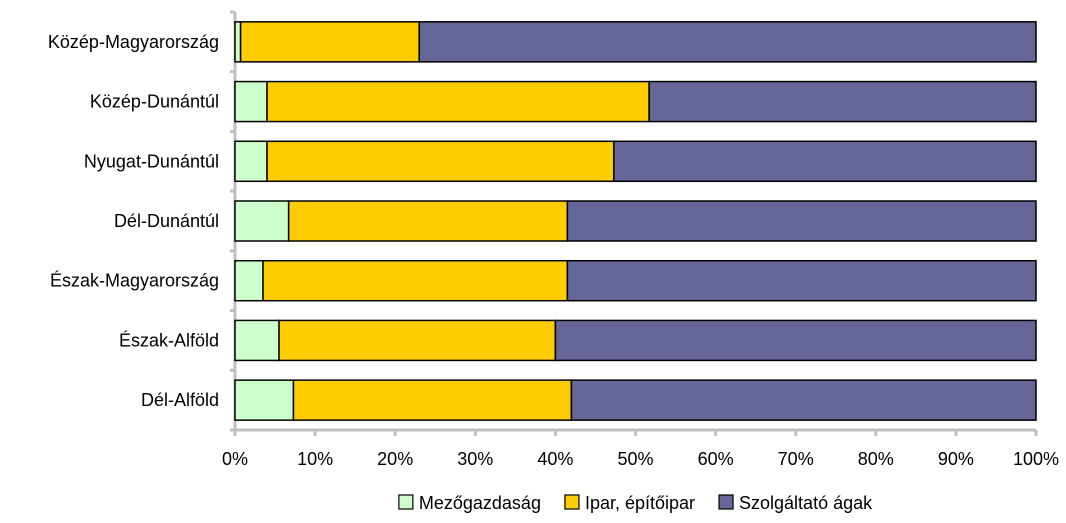  What do you see at coordinates (555, 459) in the screenshot?
I see `x-tick-label: 40%` at bounding box center [555, 459].